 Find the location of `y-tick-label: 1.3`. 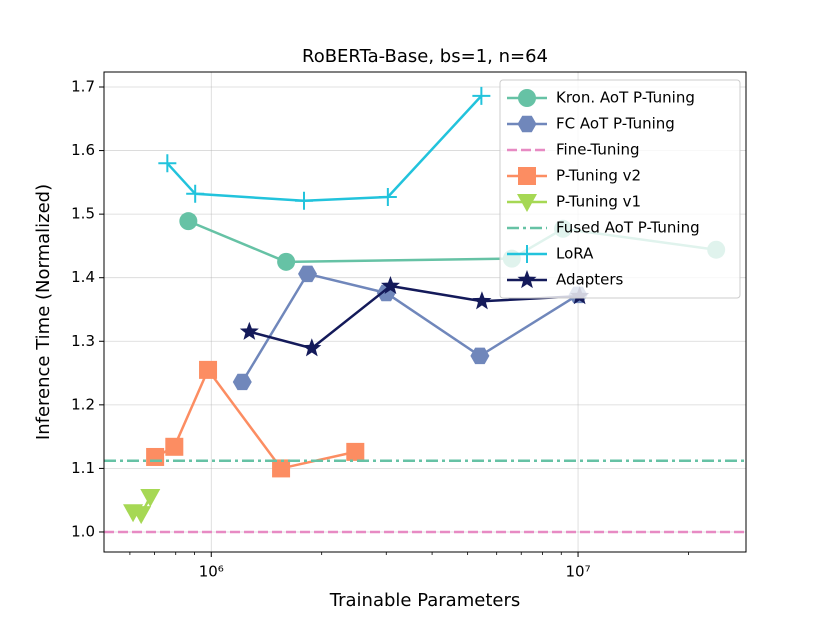

y-tick-label: 1.3 is located at coordinates (83, 341).